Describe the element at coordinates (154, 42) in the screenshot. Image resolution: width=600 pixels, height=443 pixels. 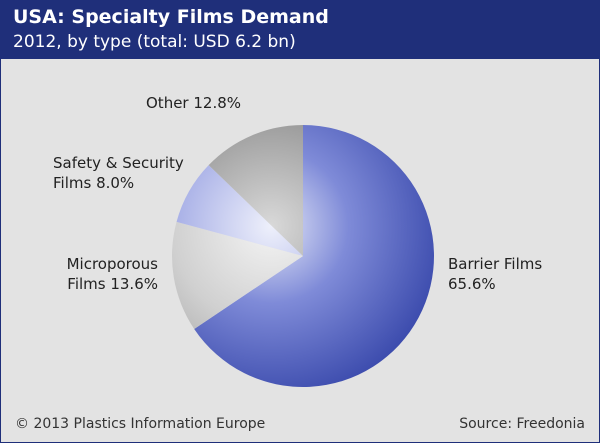
I see `chart-subtitle: 2012, by type (total: USD 6.2 bn)` at that location.